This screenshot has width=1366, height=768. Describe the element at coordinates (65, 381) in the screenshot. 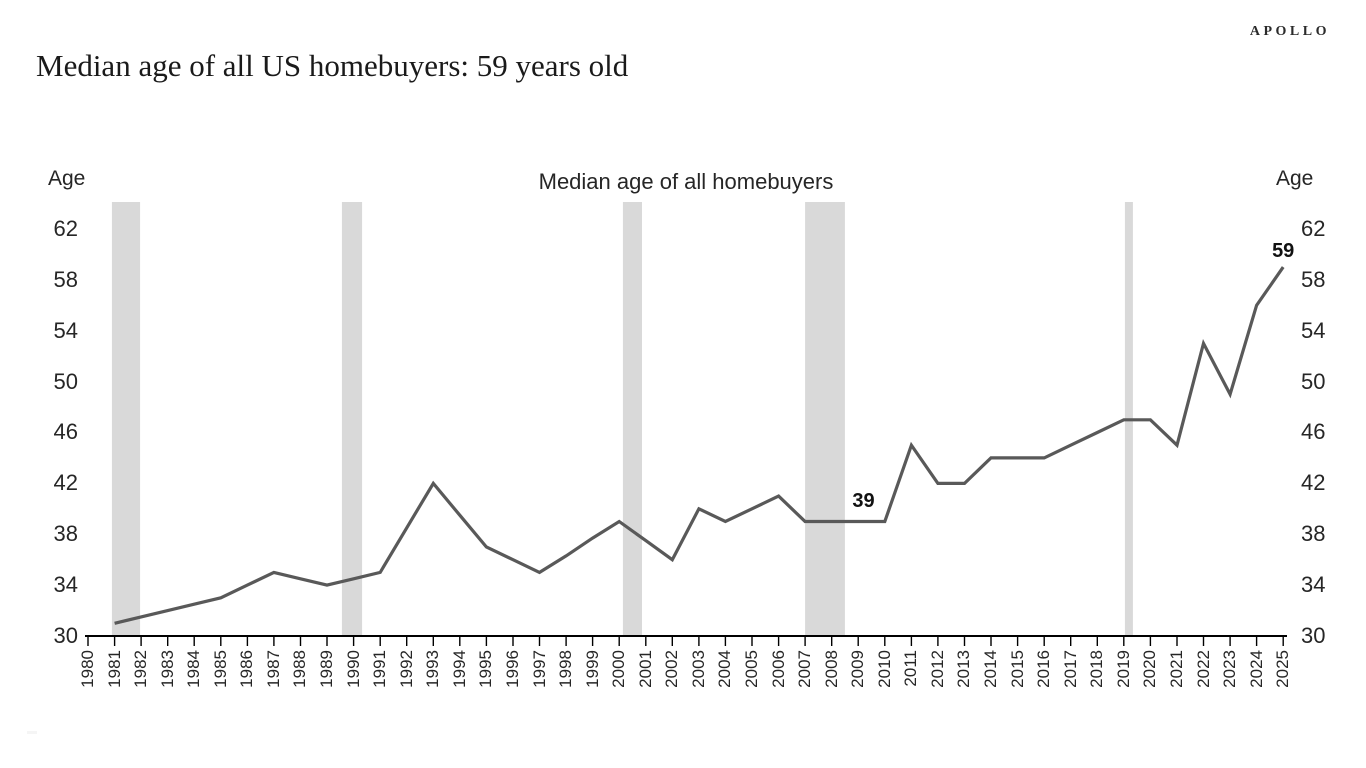

I see `y-tick-label-left: 50` at that location.